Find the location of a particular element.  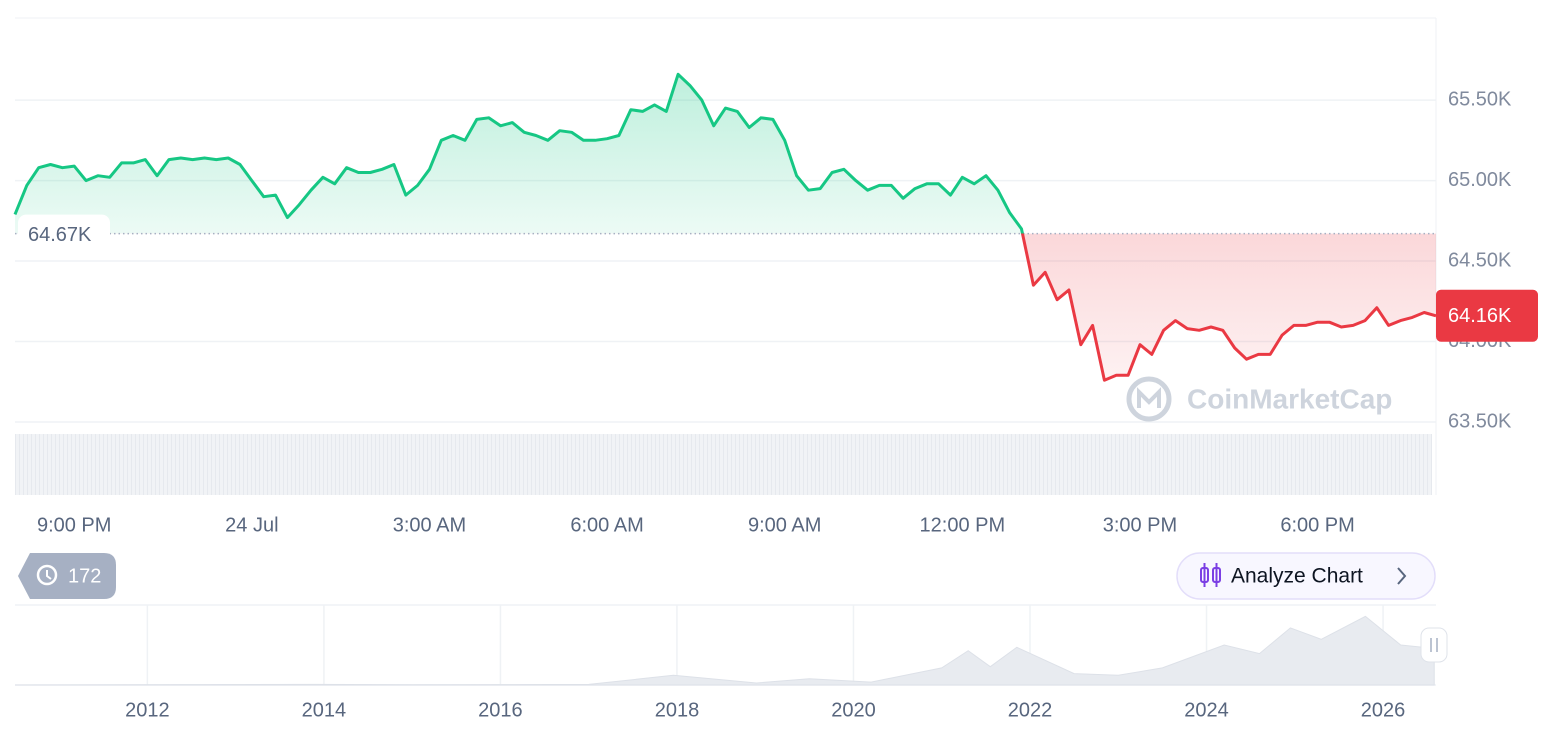

history-area is located at coordinates (724, 650).